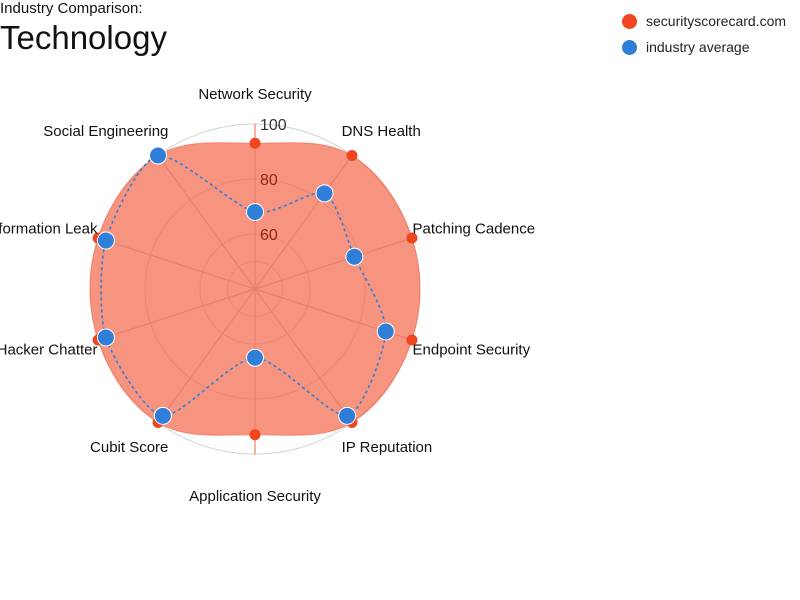 The width and height of the screenshot is (800, 600). I want to click on axis-label-dns-health: DNS Health, so click(381, 131).